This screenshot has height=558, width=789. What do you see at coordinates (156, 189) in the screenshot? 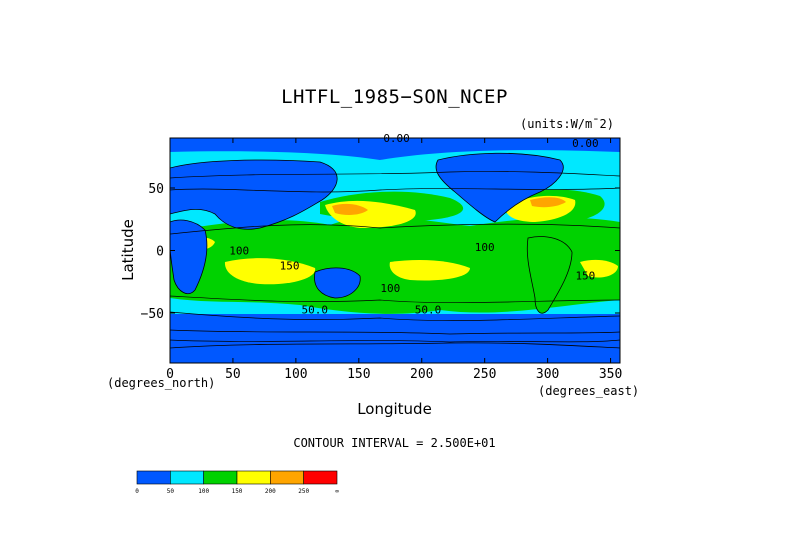
I see `y-tick-label: 50` at bounding box center [156, 189].